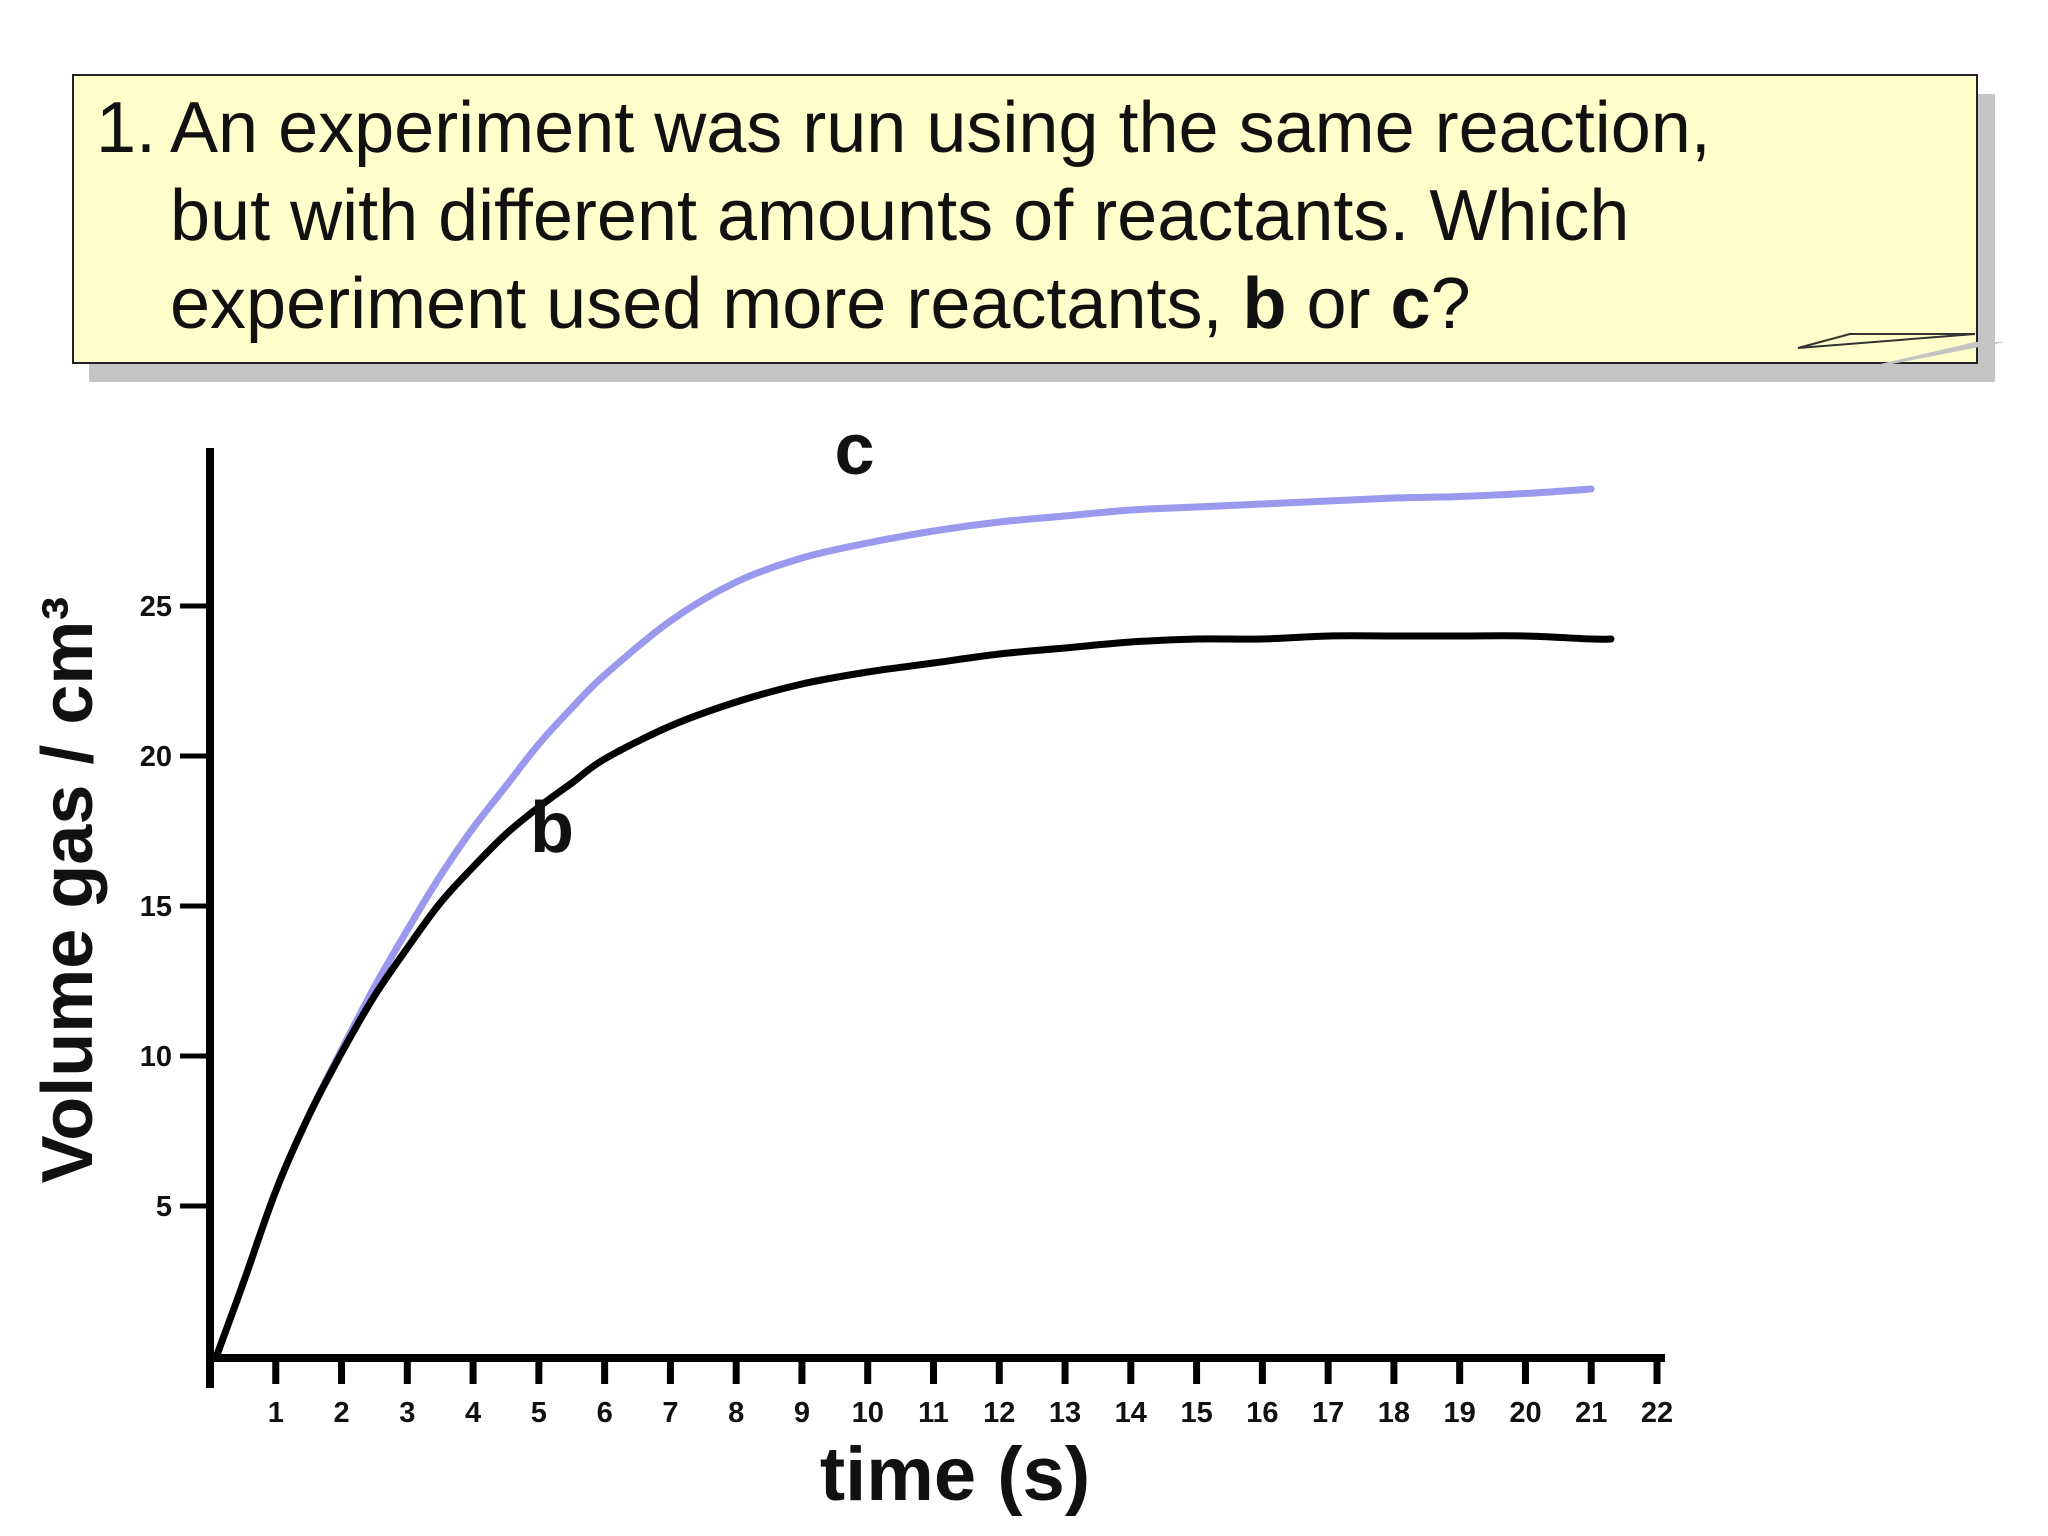 This screenshot has height=1536, width=2048. Describe the element at coordinates (473, 1413) in the screenshot. I see `x-tick-label: 4` at that location.